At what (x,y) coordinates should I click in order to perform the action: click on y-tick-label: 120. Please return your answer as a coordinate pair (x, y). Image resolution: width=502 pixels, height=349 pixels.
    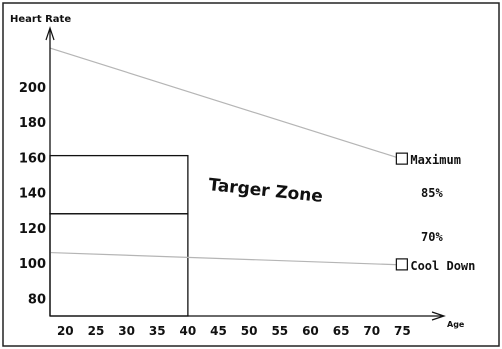
    Looking at the image, I should click on (32, 229).